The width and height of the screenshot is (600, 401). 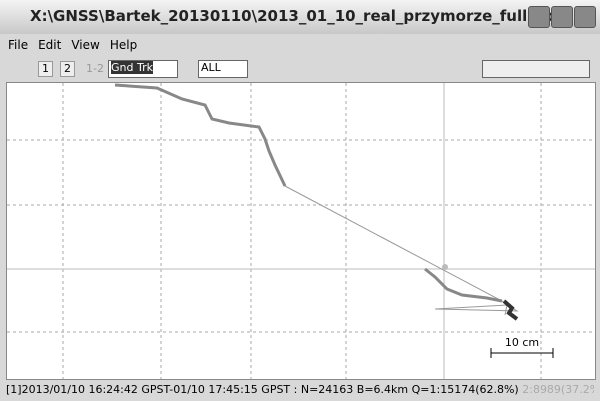 I want to click on toolbar-button: 2, so click(x=67, y=69).